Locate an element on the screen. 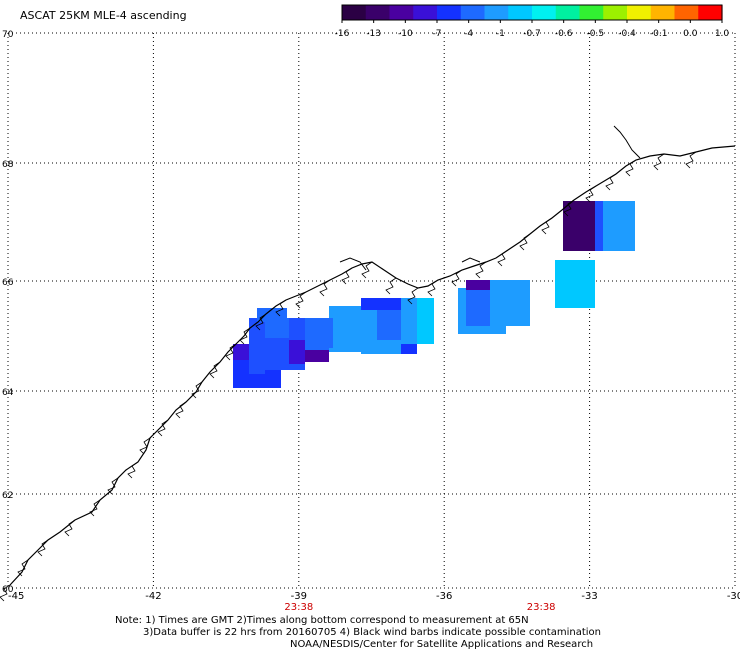 The image size is (740, 650). colorbar-label: 1.0 is located at coordinates (722, 34).